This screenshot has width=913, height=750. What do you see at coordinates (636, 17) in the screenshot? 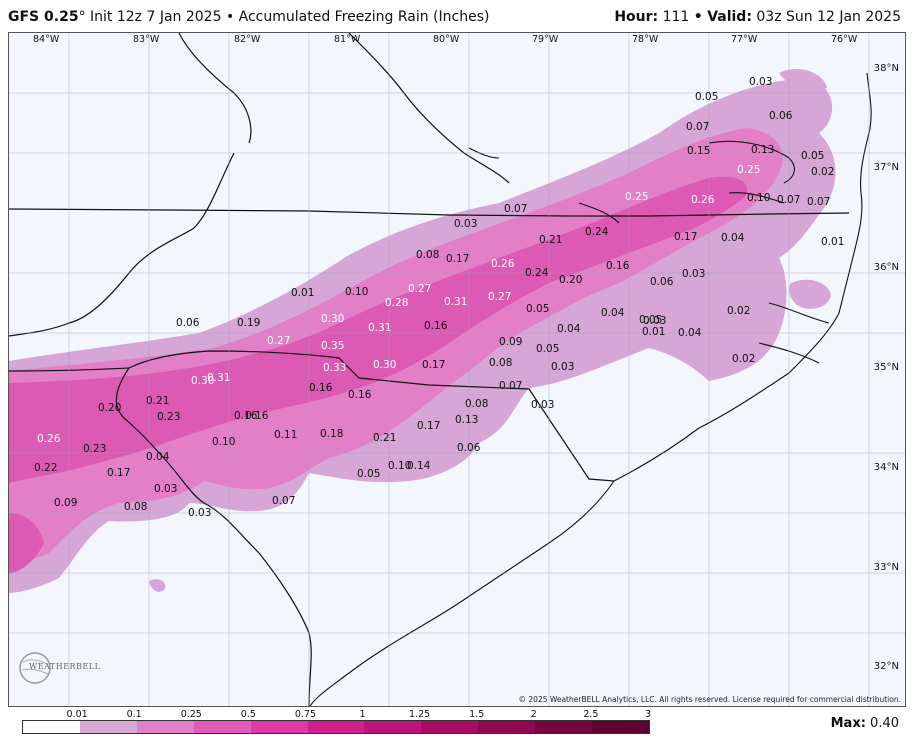
I see `hour-label: Hour:` at bounding box center [636, 17].